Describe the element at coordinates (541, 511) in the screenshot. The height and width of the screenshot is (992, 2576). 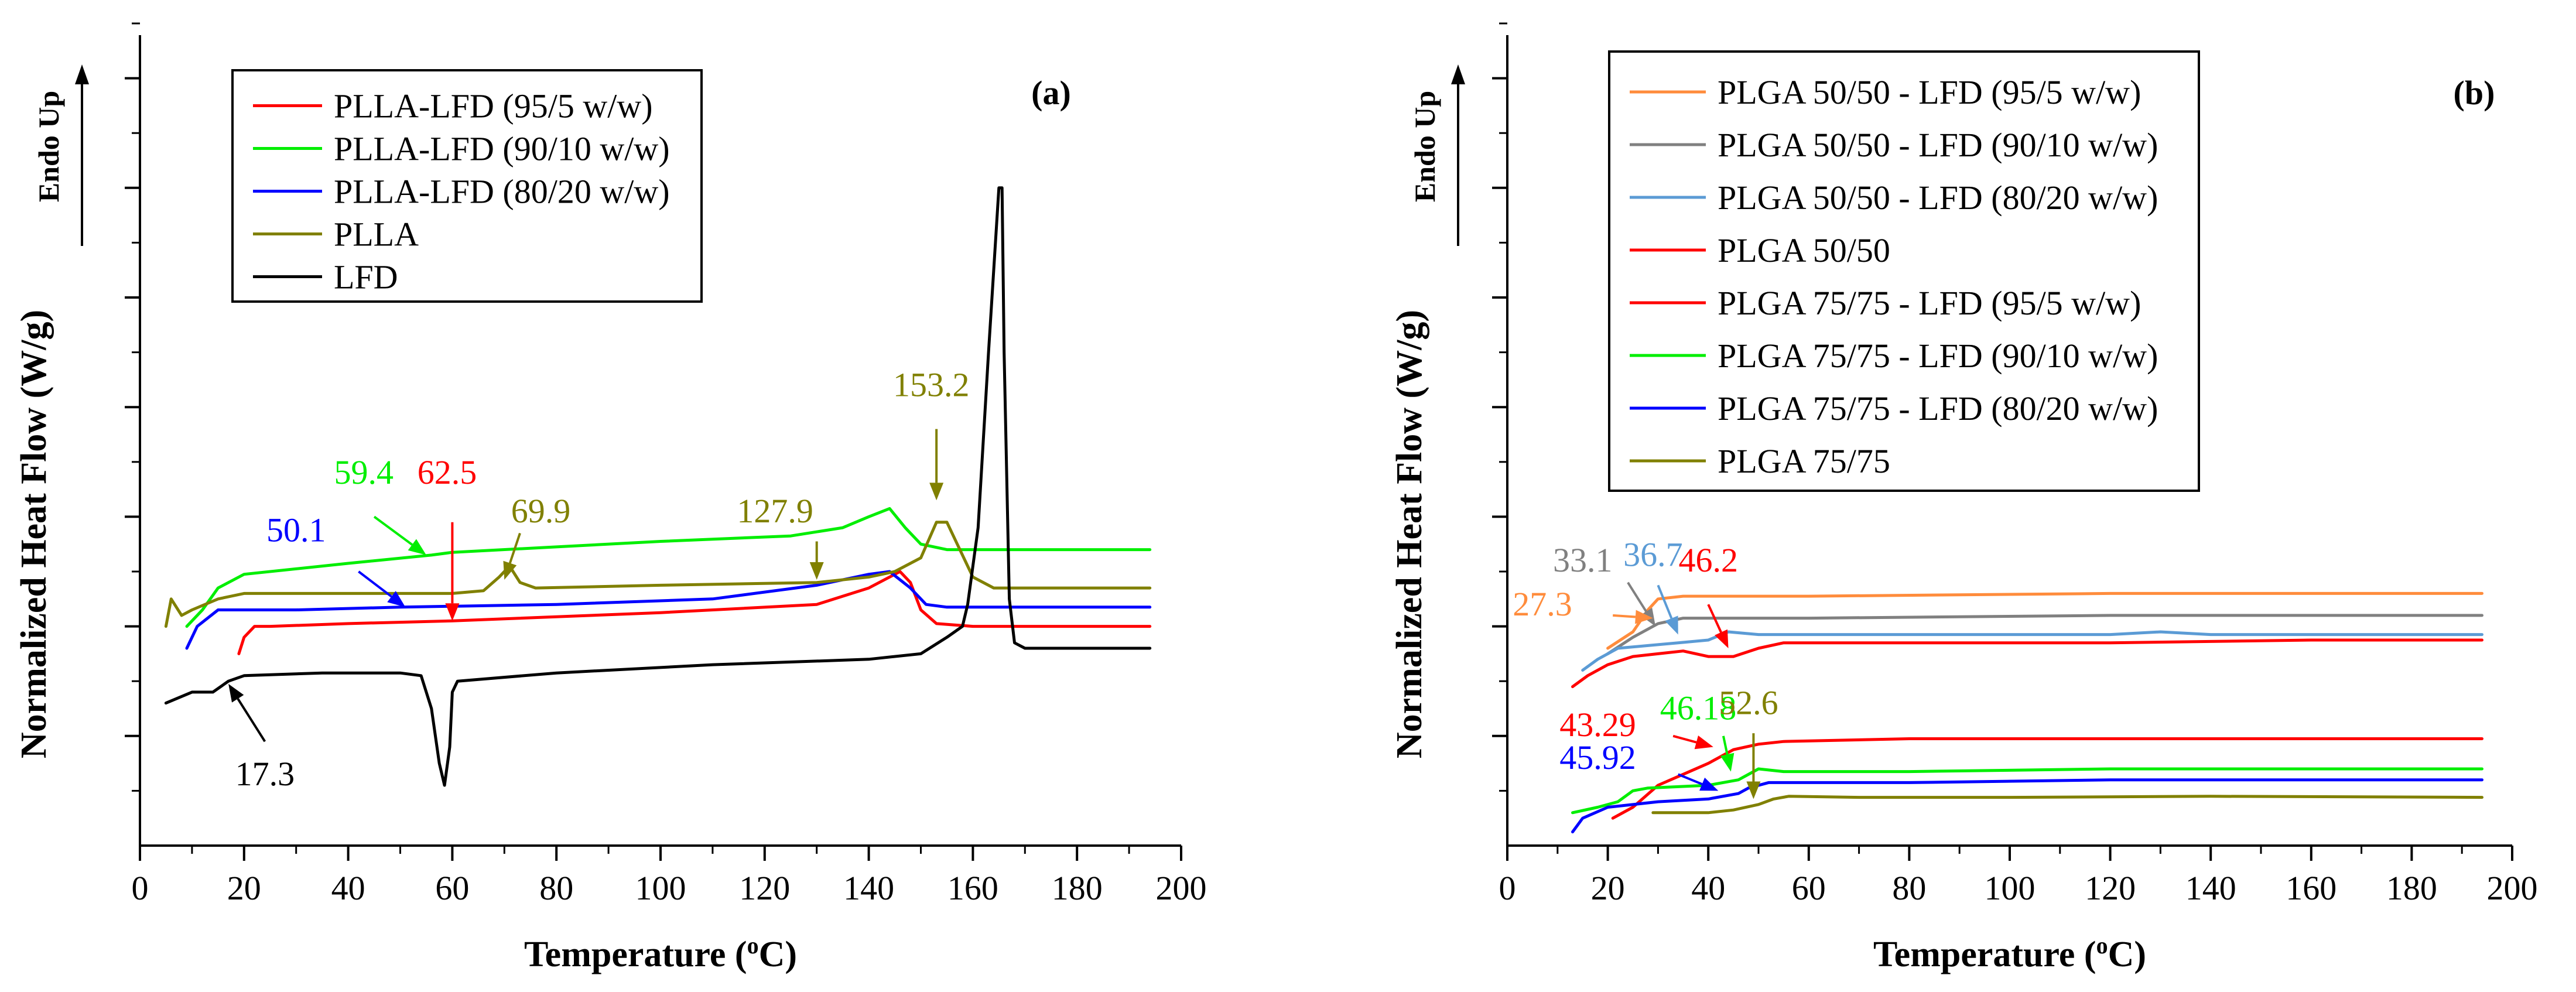
I see `annotation-label: 69.9` at that location.